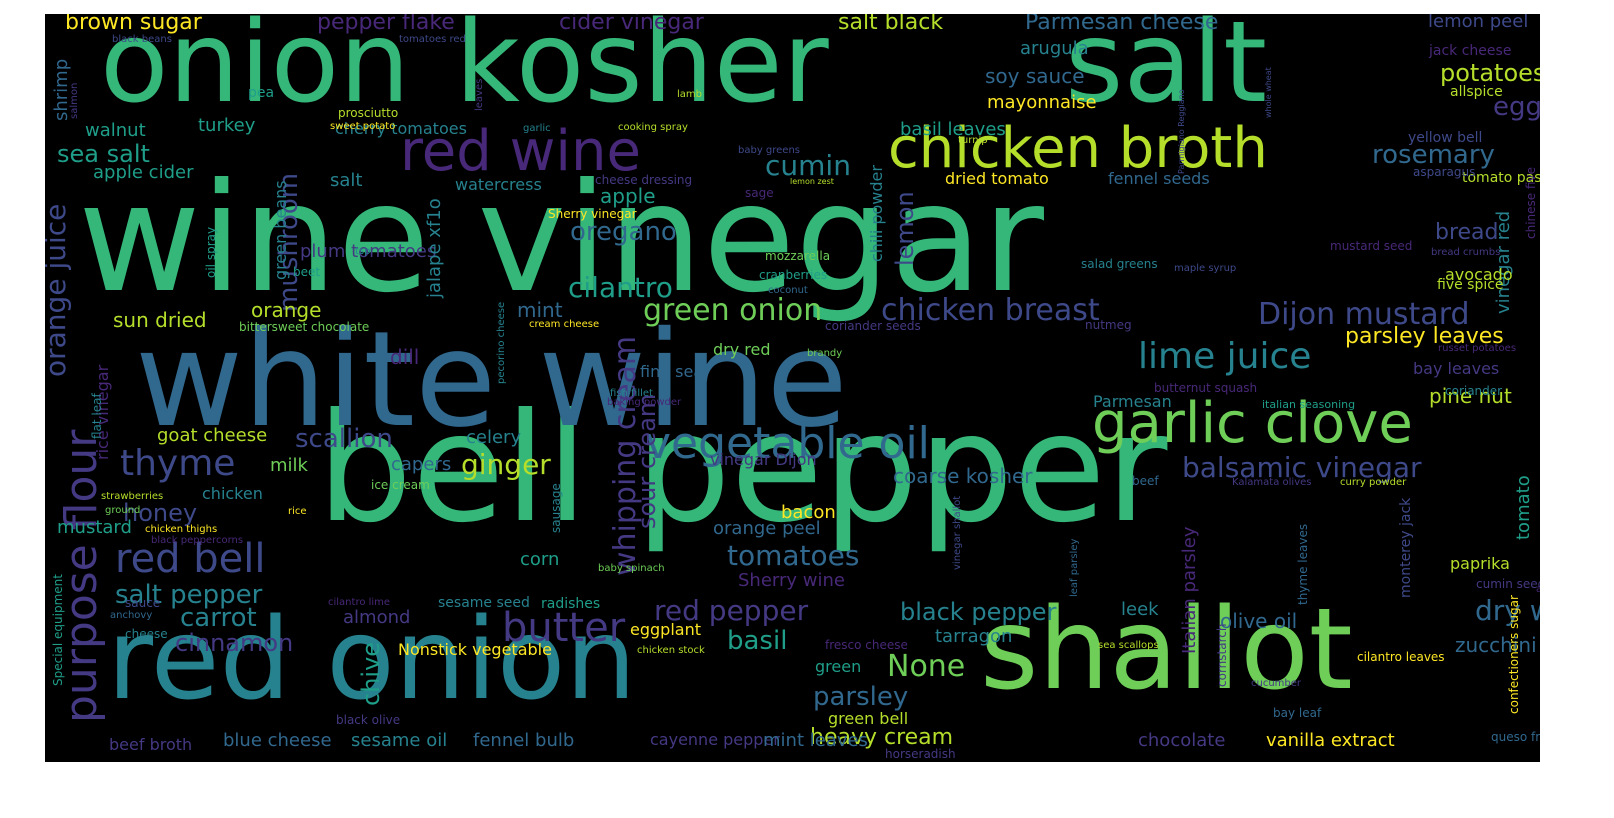 This screenshot has width=1614, height=818. I want to click on word-cloud-term: cumin, so click(808, 165).